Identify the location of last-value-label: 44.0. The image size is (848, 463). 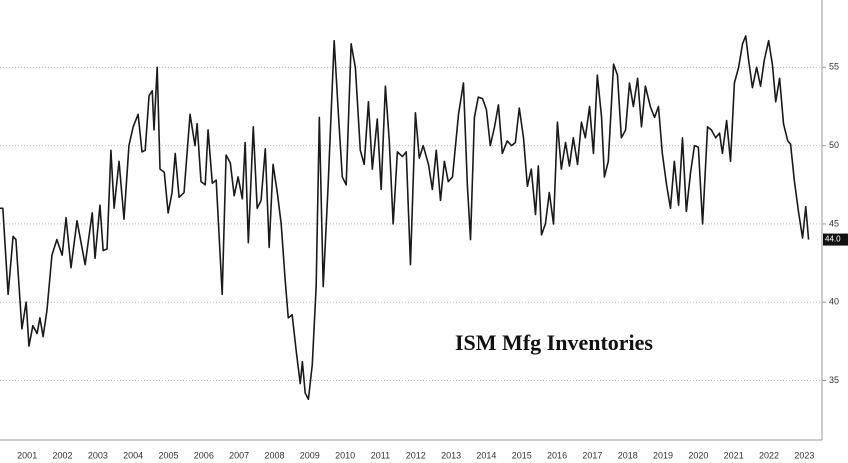
(833, 239).